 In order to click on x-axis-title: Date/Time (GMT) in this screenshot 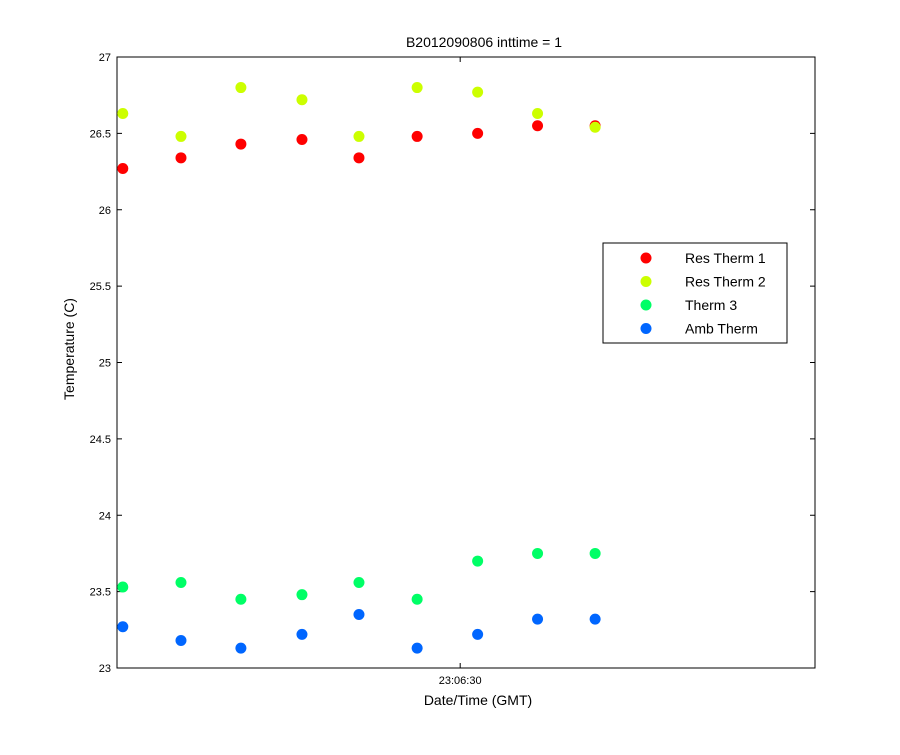, I will do `click(478, 700)`.